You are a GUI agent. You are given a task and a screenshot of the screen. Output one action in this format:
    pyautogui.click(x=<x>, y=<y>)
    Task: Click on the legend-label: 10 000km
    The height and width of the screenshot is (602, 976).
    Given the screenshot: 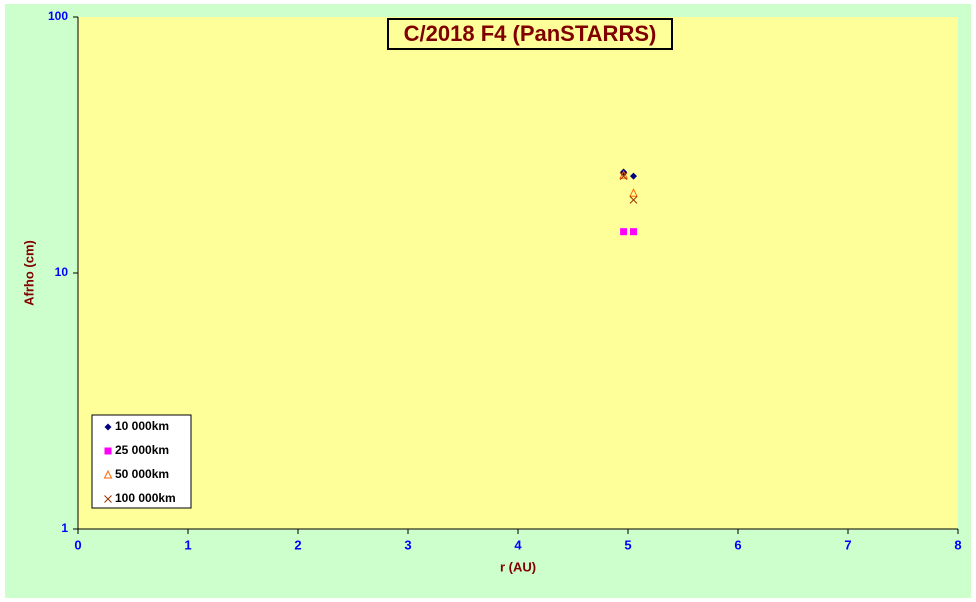 What is the action you would take?
    pyautogui.click(x=142, y=426)
    